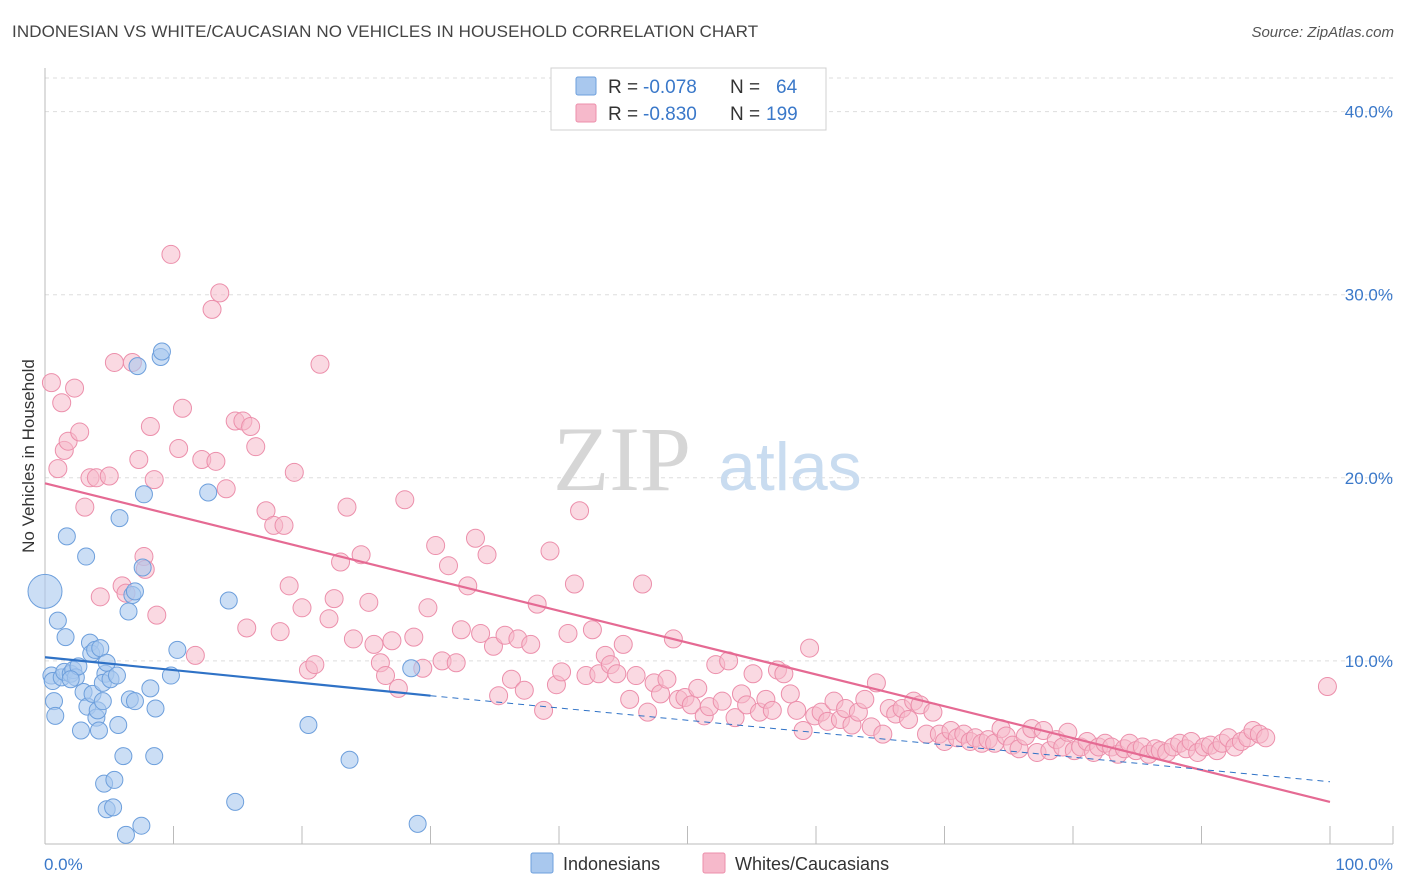 This screenshot has height=892, width=1406. What do you see at coordinates (1369, 295) in the screenshot?
I see `y-tick-label: 30.0%` at bounding box center [1369, 295].